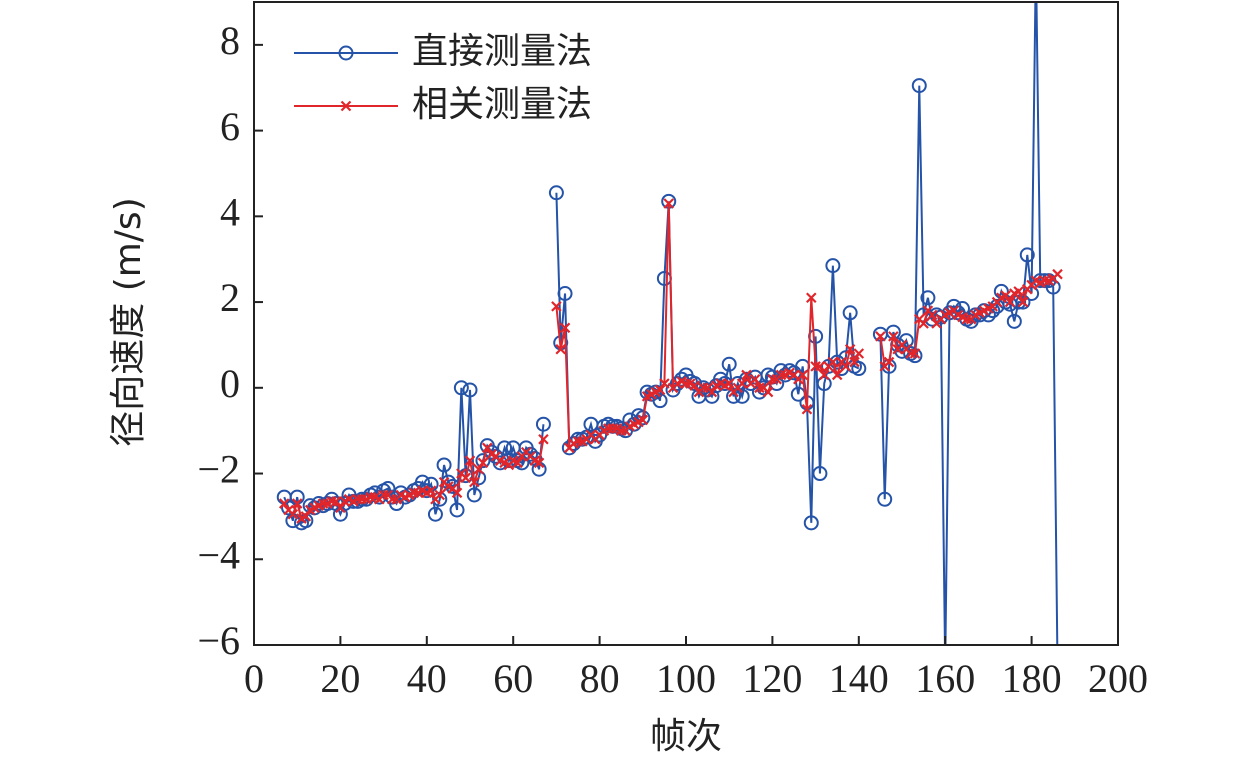 The image size is (1259, 760). I want to click on y-tick-label: −2, so click(218, 469).